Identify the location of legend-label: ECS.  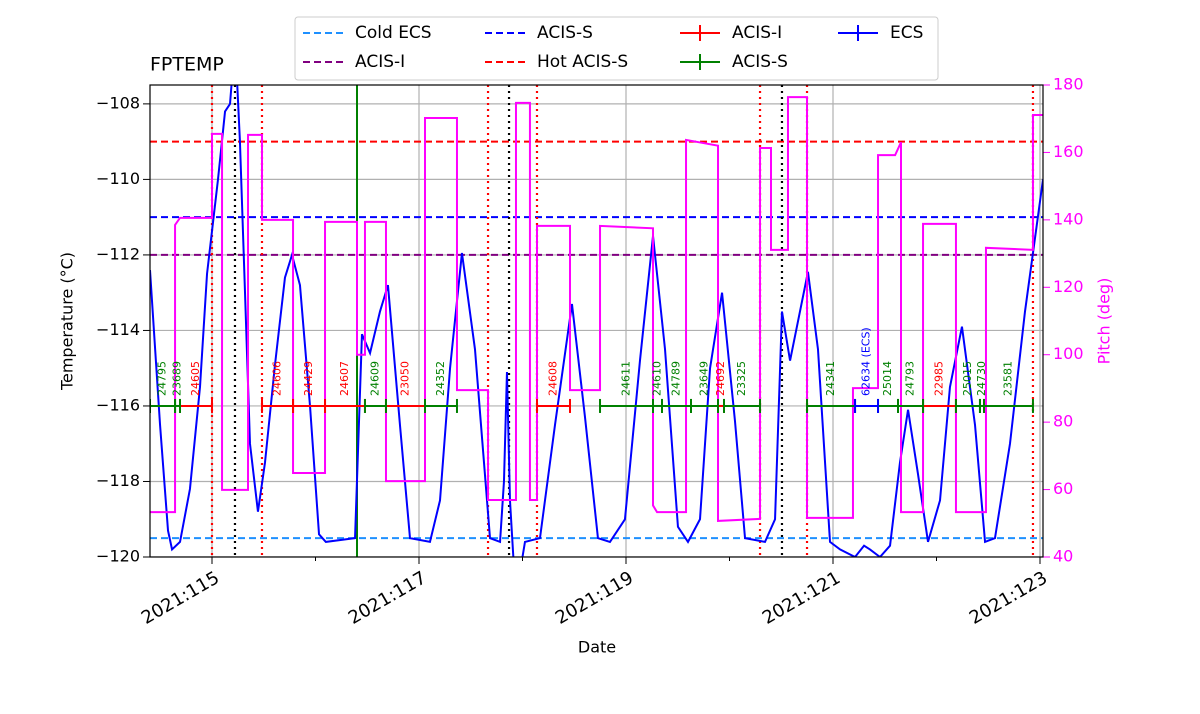
(906, 33).